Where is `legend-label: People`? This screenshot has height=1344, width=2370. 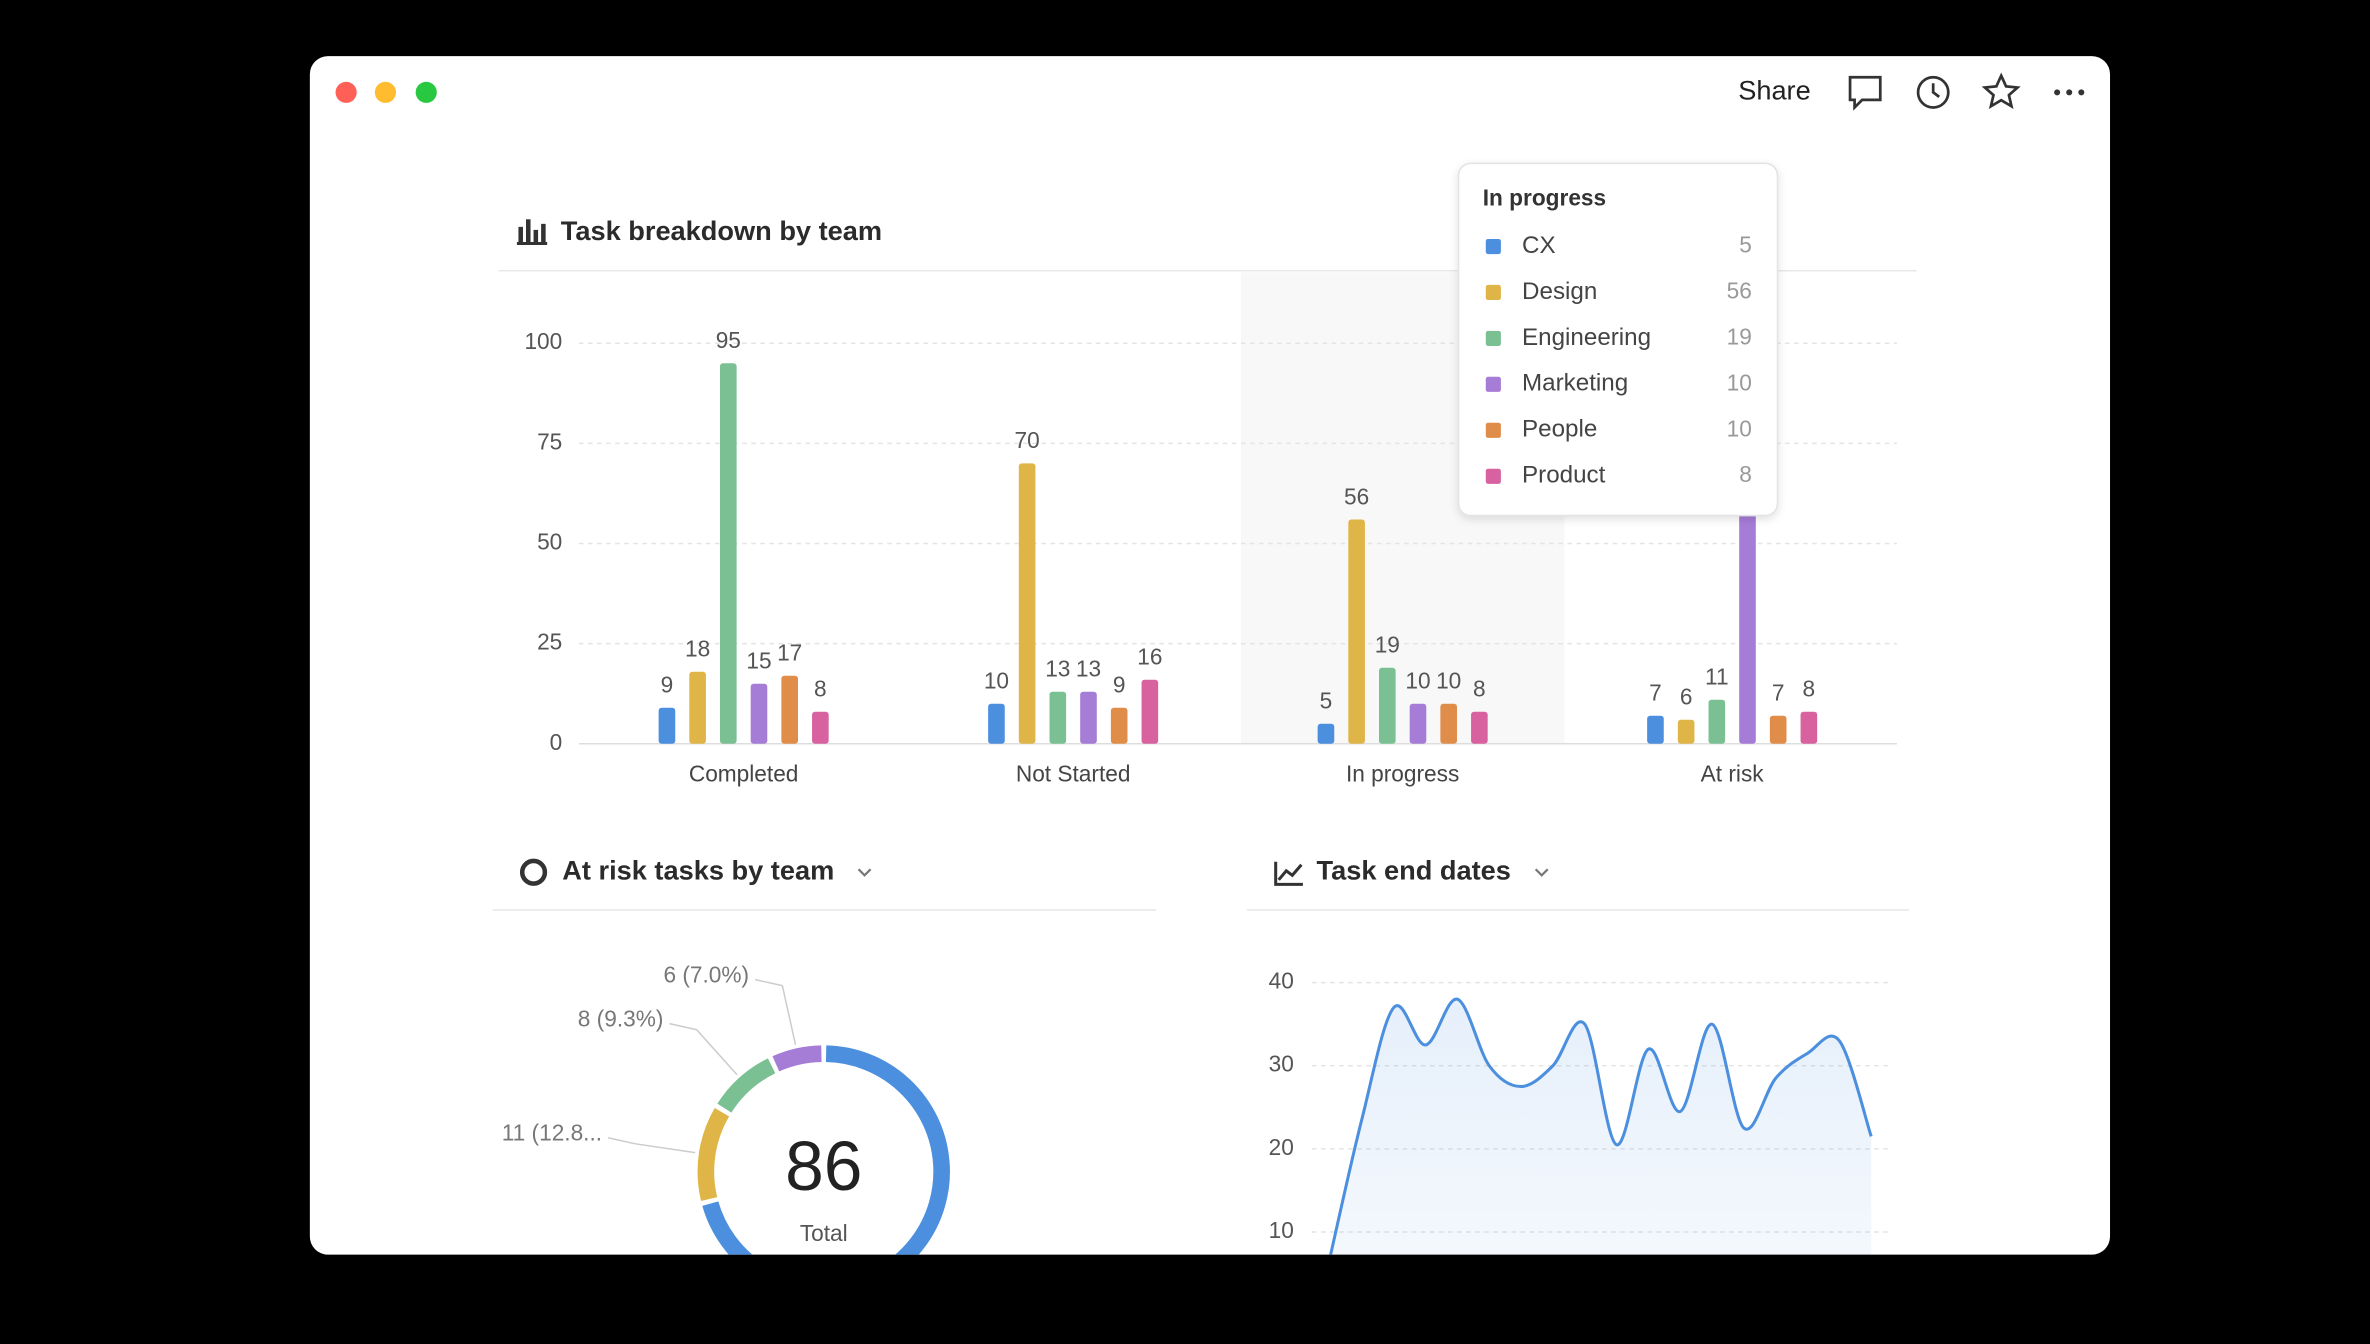 legend-label: People is located at coordinates (1559, 429).